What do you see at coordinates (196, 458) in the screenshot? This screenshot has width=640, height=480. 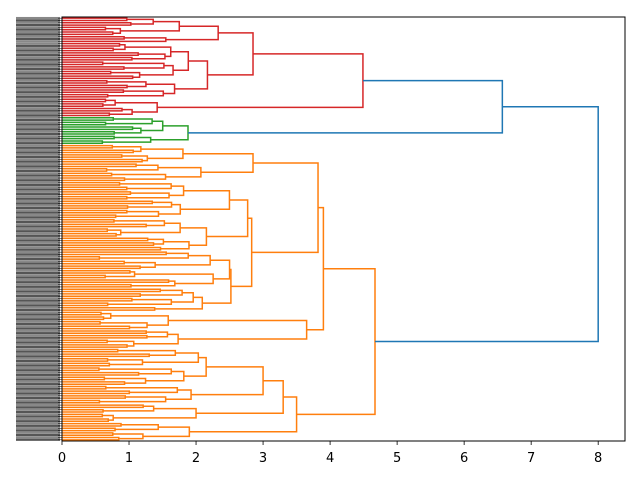 I see `x-tick-label: 2` at bounding box center [196, 458].